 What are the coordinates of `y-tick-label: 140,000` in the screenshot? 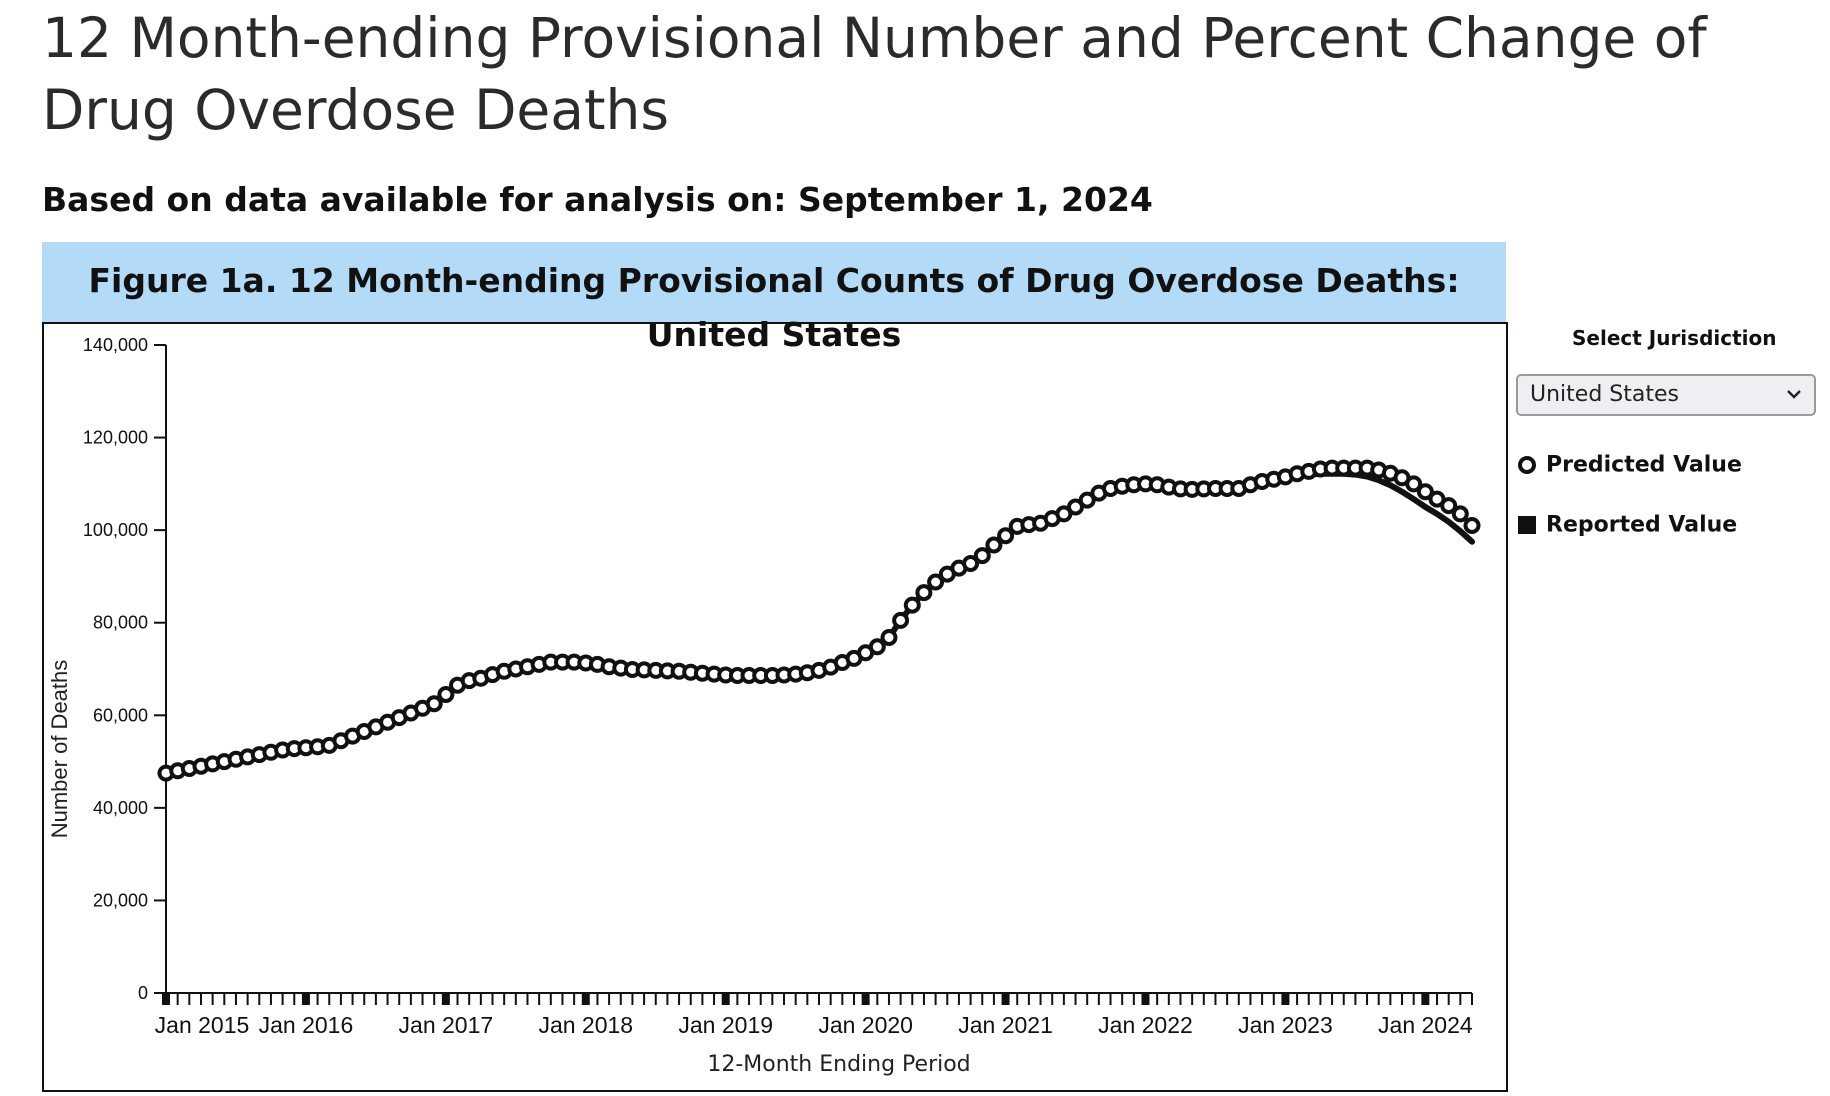 It's located at (115, 345).